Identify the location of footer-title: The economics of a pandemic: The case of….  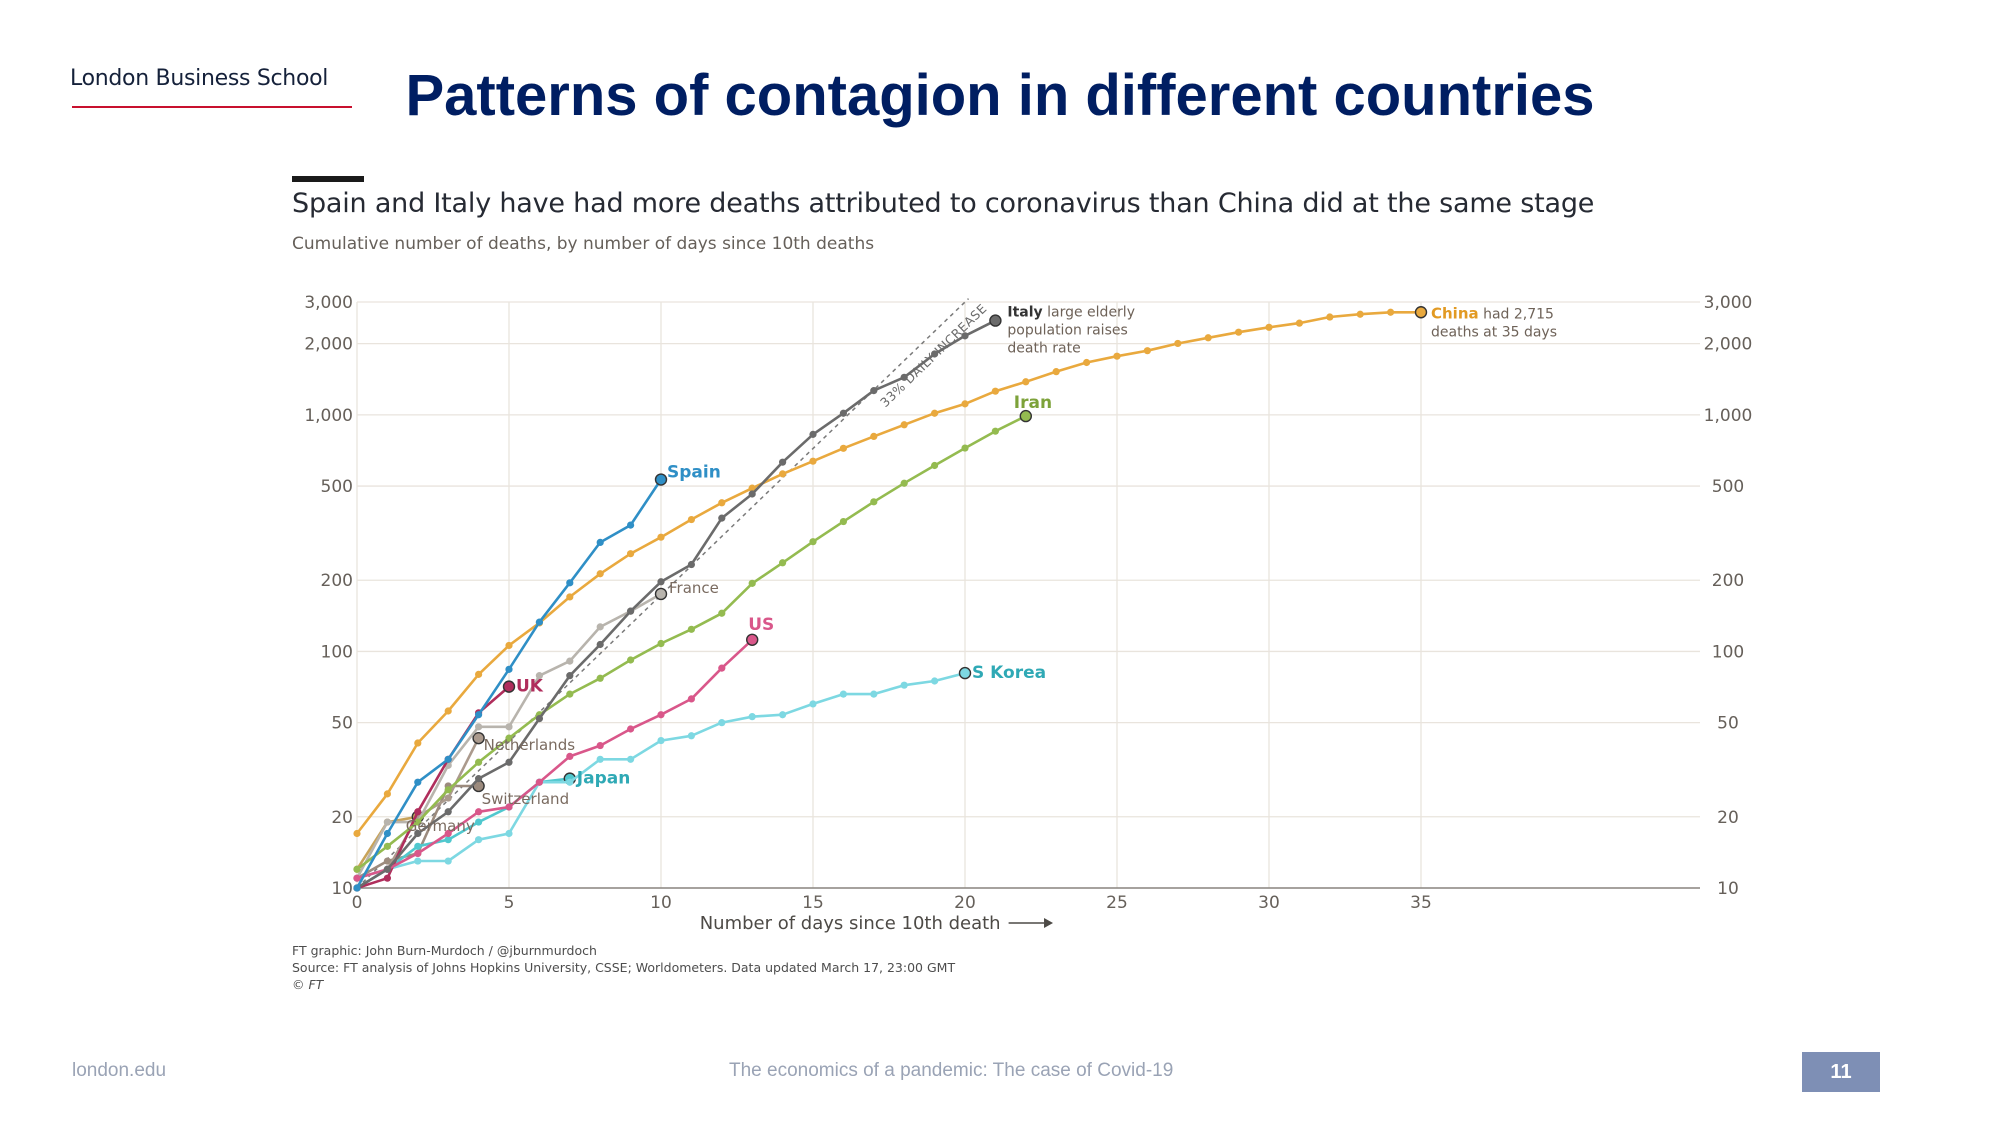
(951, 1070).